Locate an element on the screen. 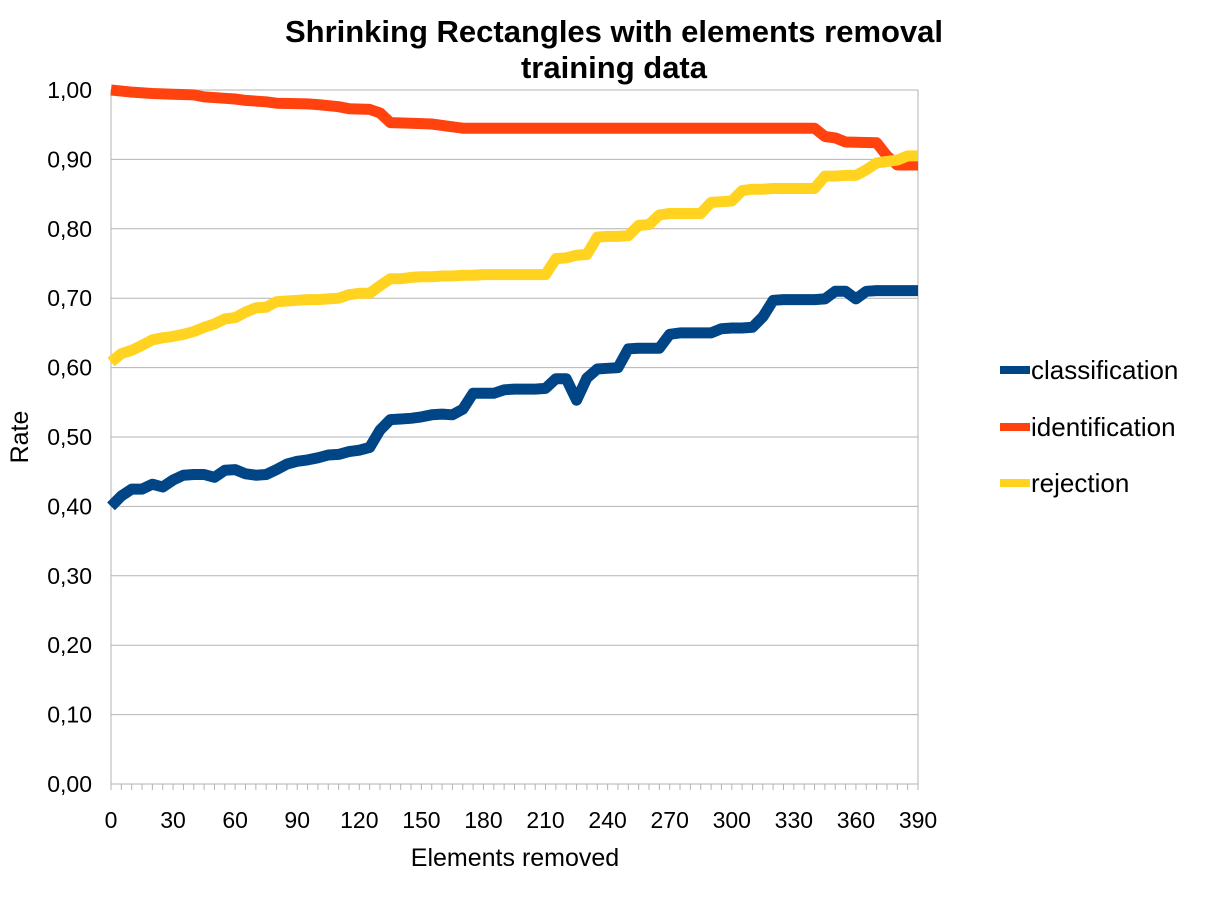 The height and width of the screenshot is (905, 1229). y-tick-label: 0,40 is located at coordinates (69, 506).